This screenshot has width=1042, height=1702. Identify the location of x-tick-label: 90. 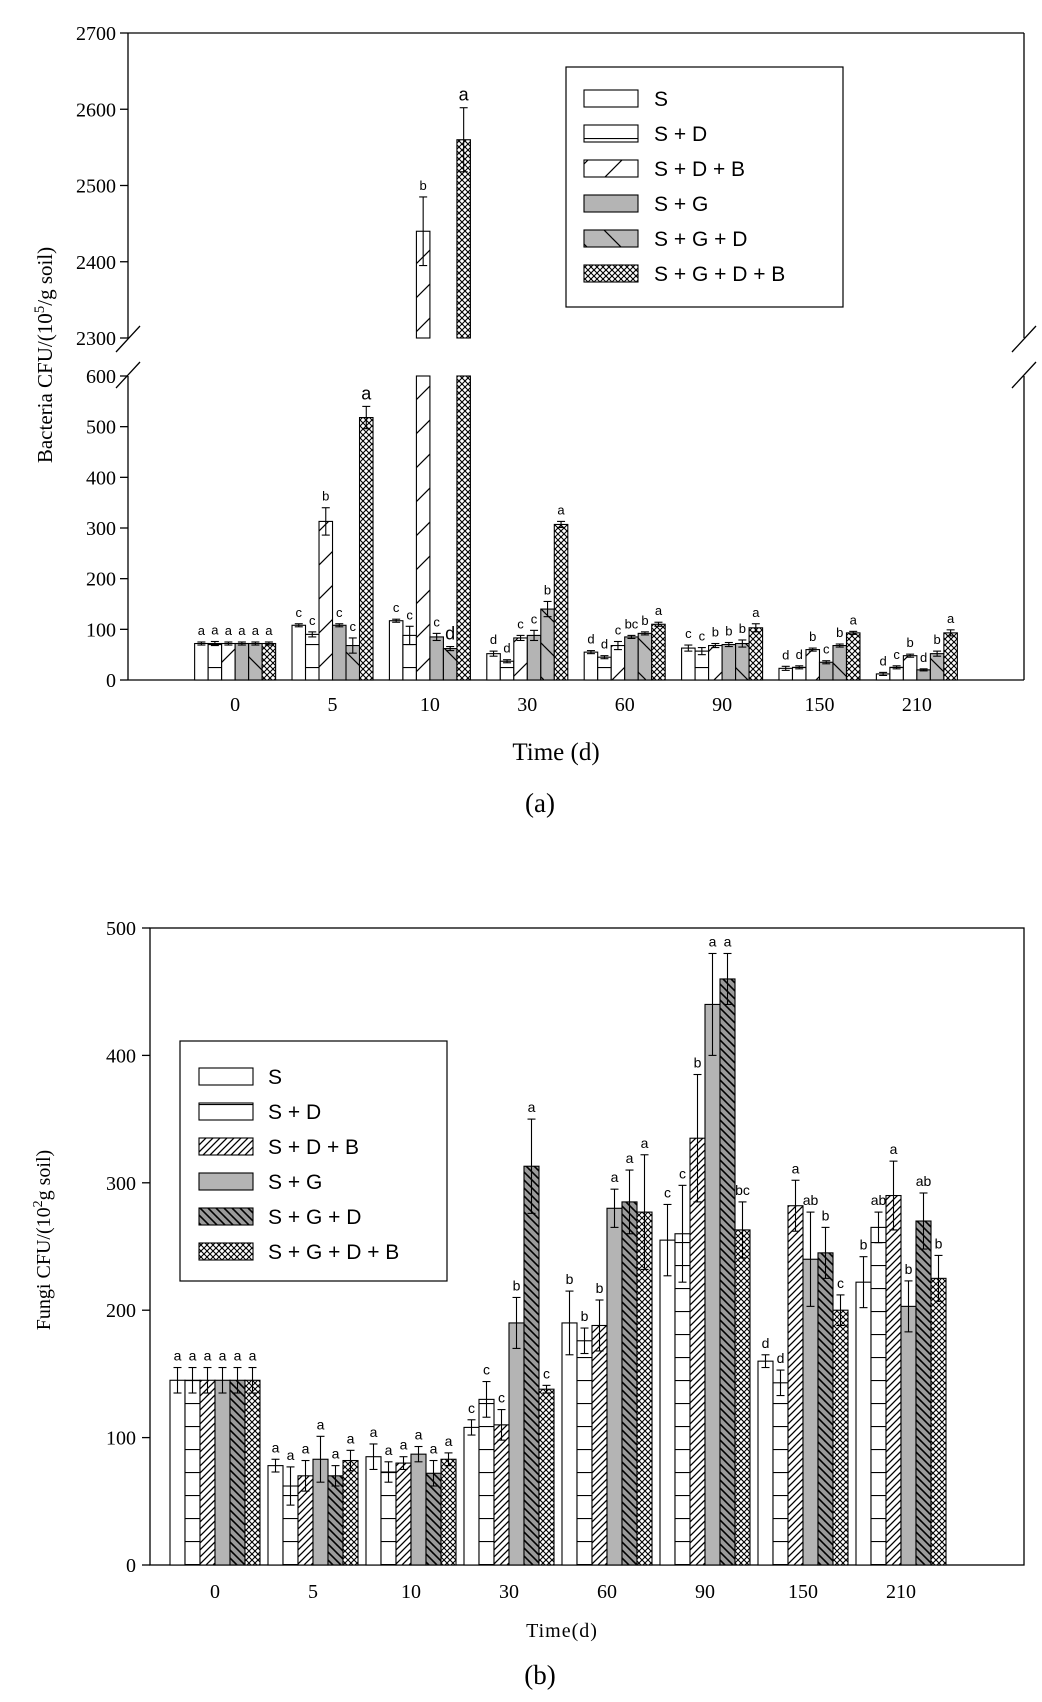
(705, 1592).